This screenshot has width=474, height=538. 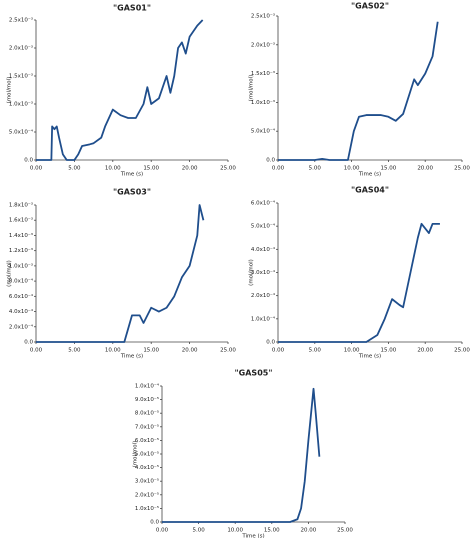 I want to click on chart-title: "GAS03", so click(x=132, y=192).